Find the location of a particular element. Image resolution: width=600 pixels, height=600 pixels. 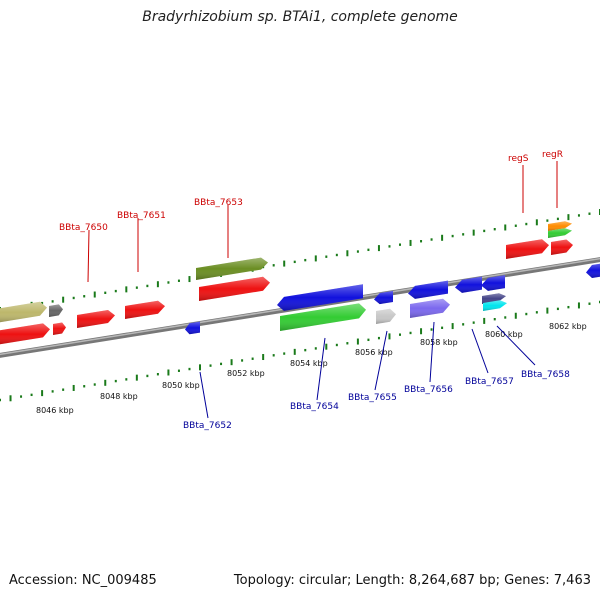

gene-label-lower: BBta_7655 is located at coordinates (372, 398).